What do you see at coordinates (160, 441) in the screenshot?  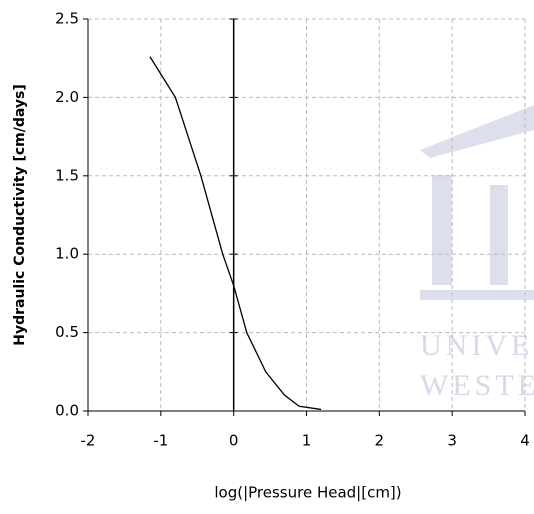 I see `x-tick-label: -1` at bounding box center [160, 441].